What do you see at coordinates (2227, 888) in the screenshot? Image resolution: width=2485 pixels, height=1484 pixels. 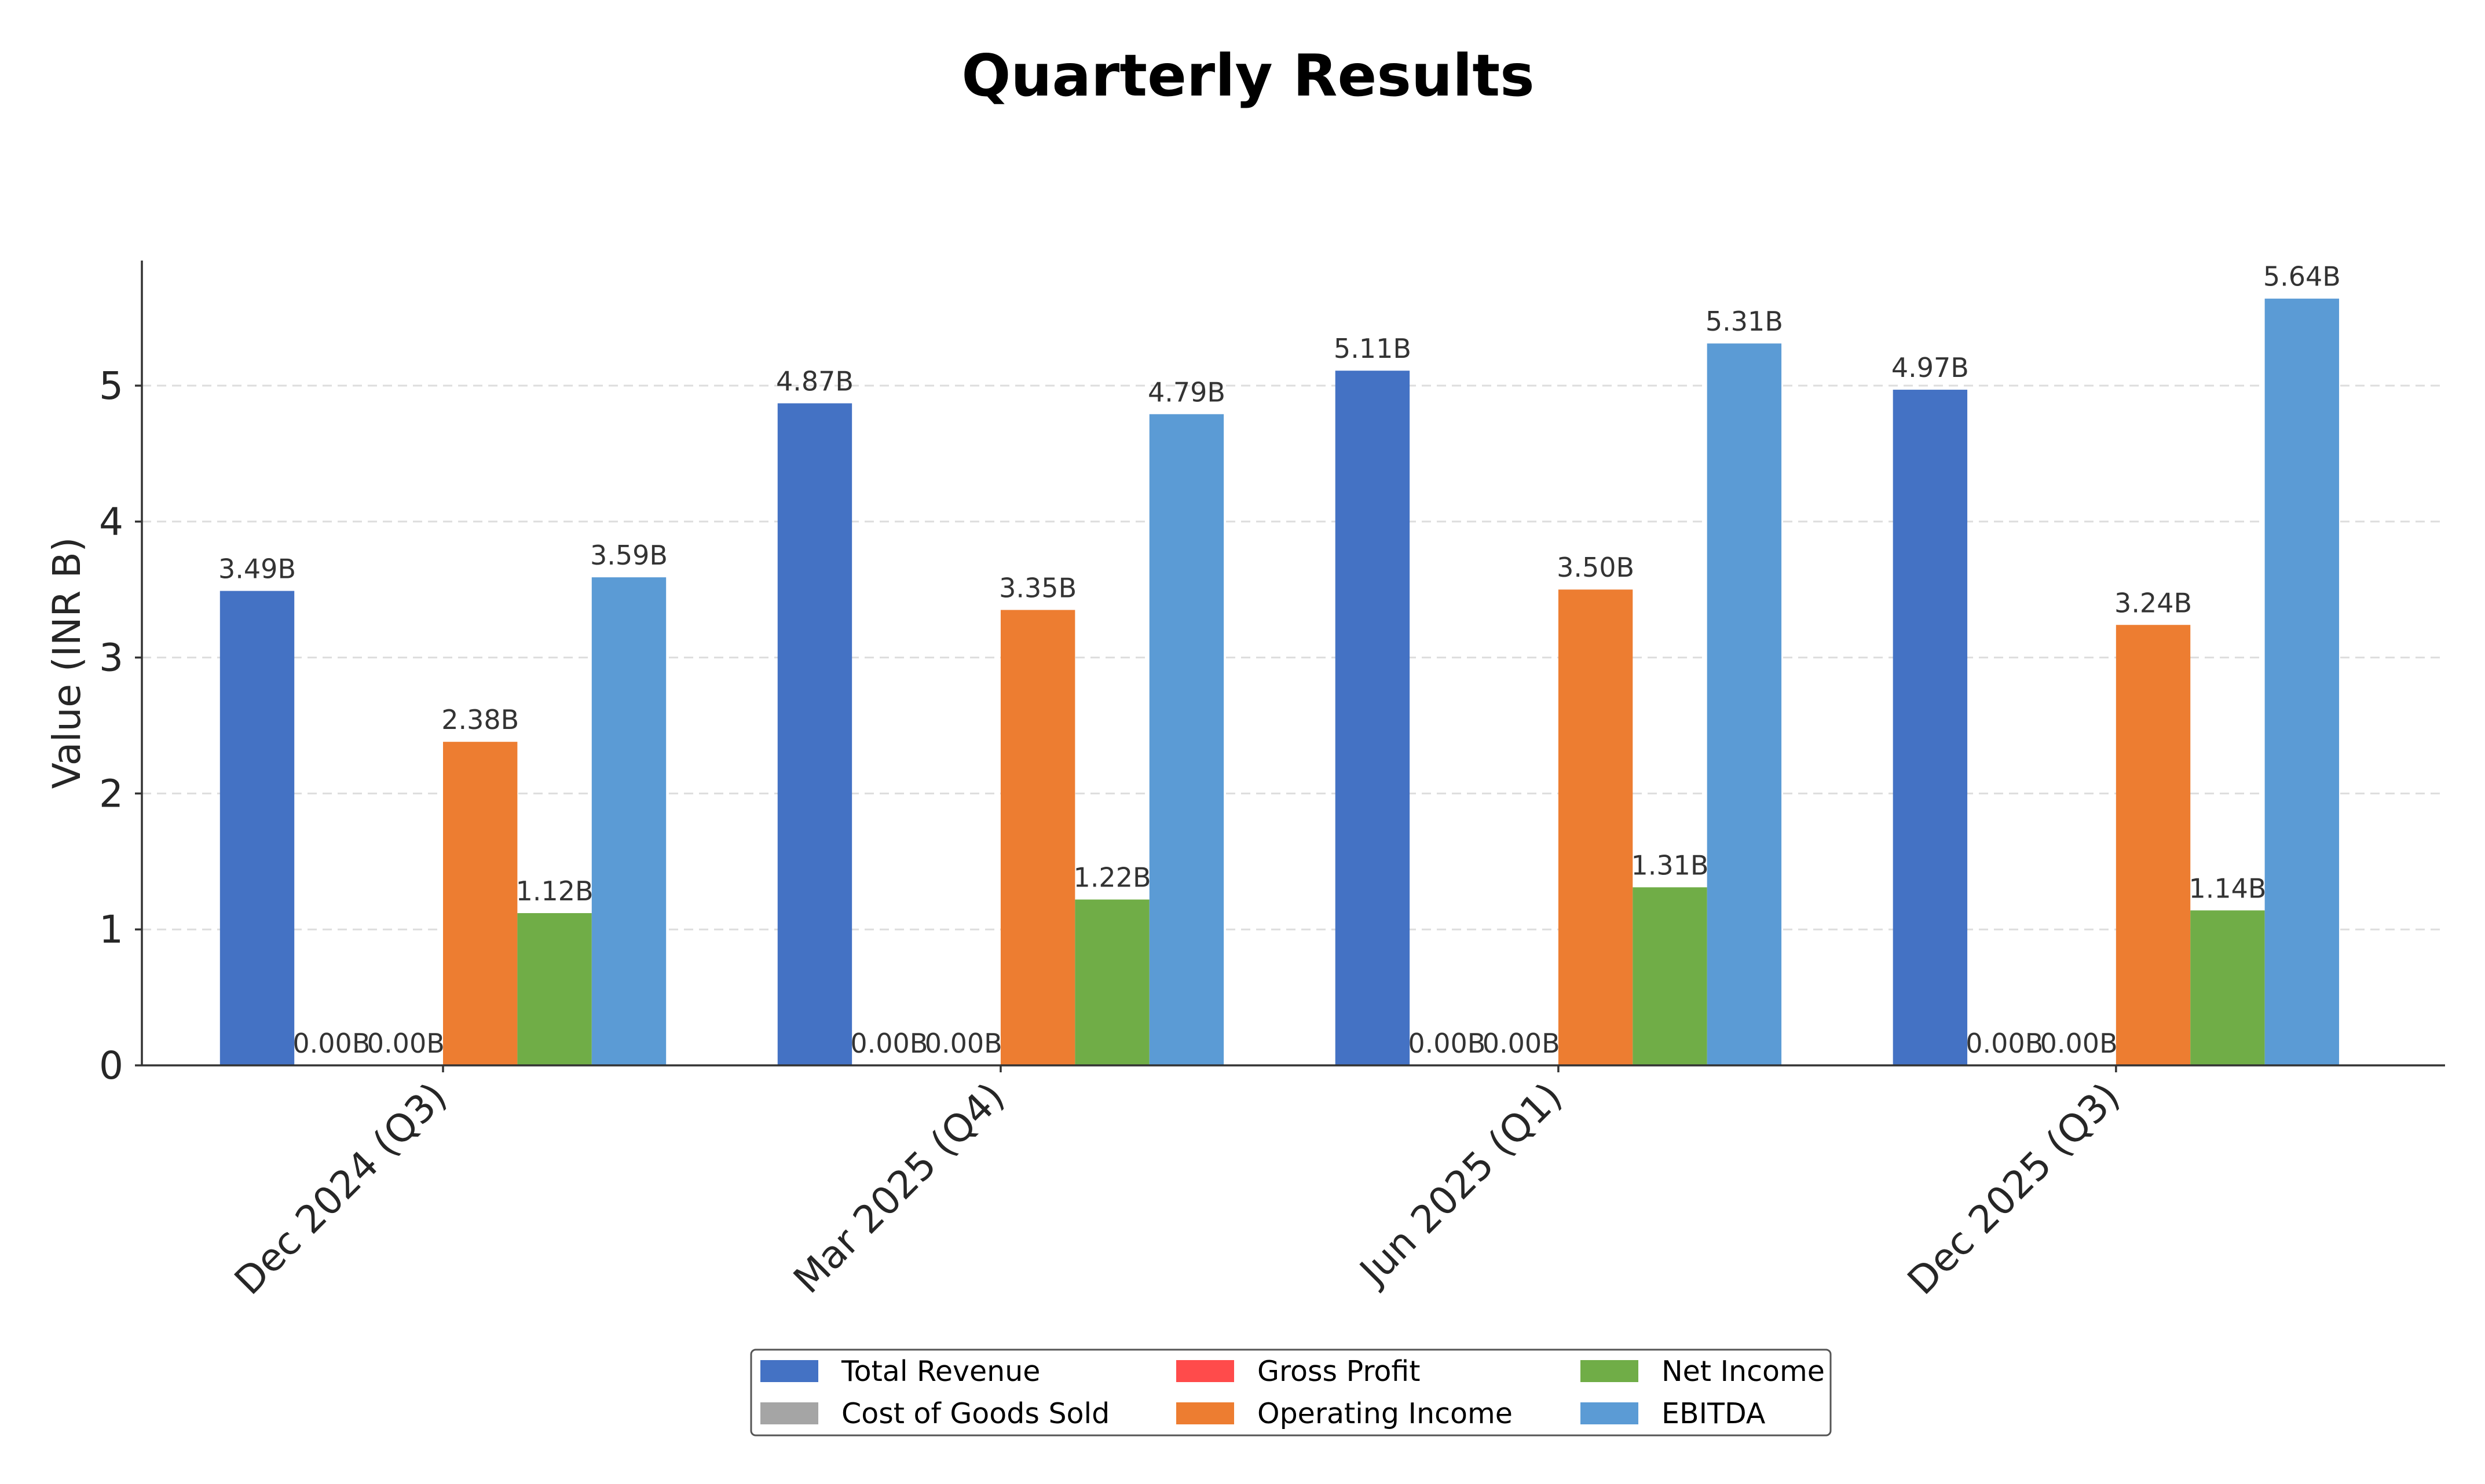 I see `data-label: 1.14B` at bounding box center [2227, 888].